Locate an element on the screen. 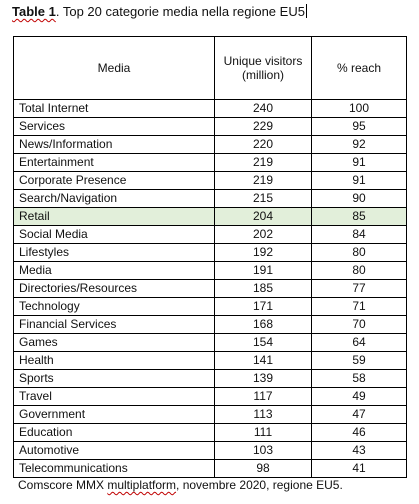 This screenshot has width=419, height=504. row-reach-cell: 64 is located at coordinates (359, 342).